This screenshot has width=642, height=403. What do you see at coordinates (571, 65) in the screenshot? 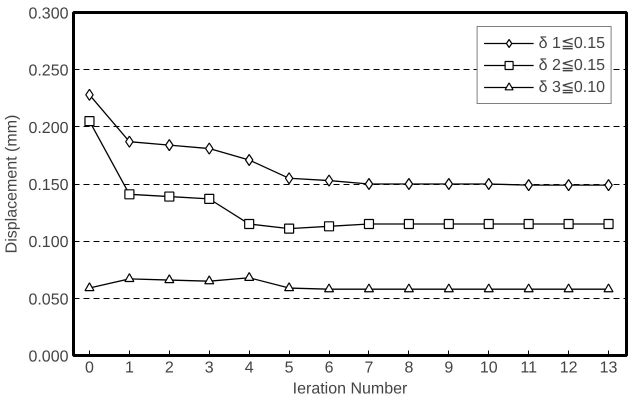
I see `legend-label: δ 2≦0.15` at bounding box center [571, 65].